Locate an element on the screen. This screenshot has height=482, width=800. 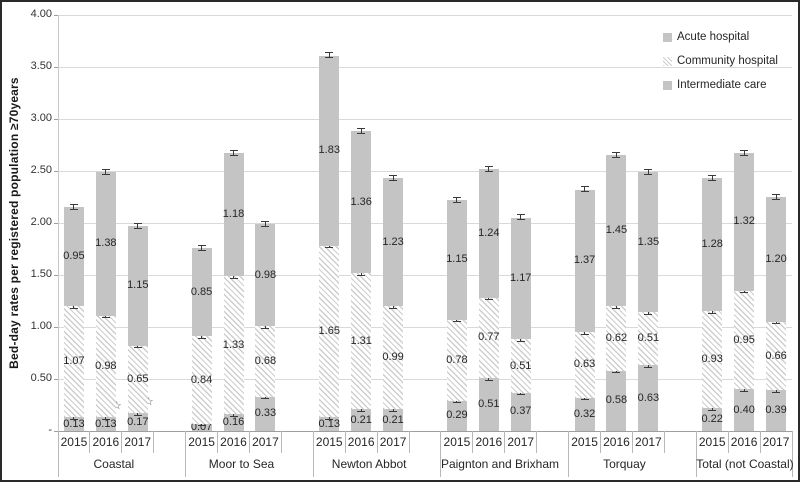
bar-value-label: 0.99 is located at coordinates (393, 357).